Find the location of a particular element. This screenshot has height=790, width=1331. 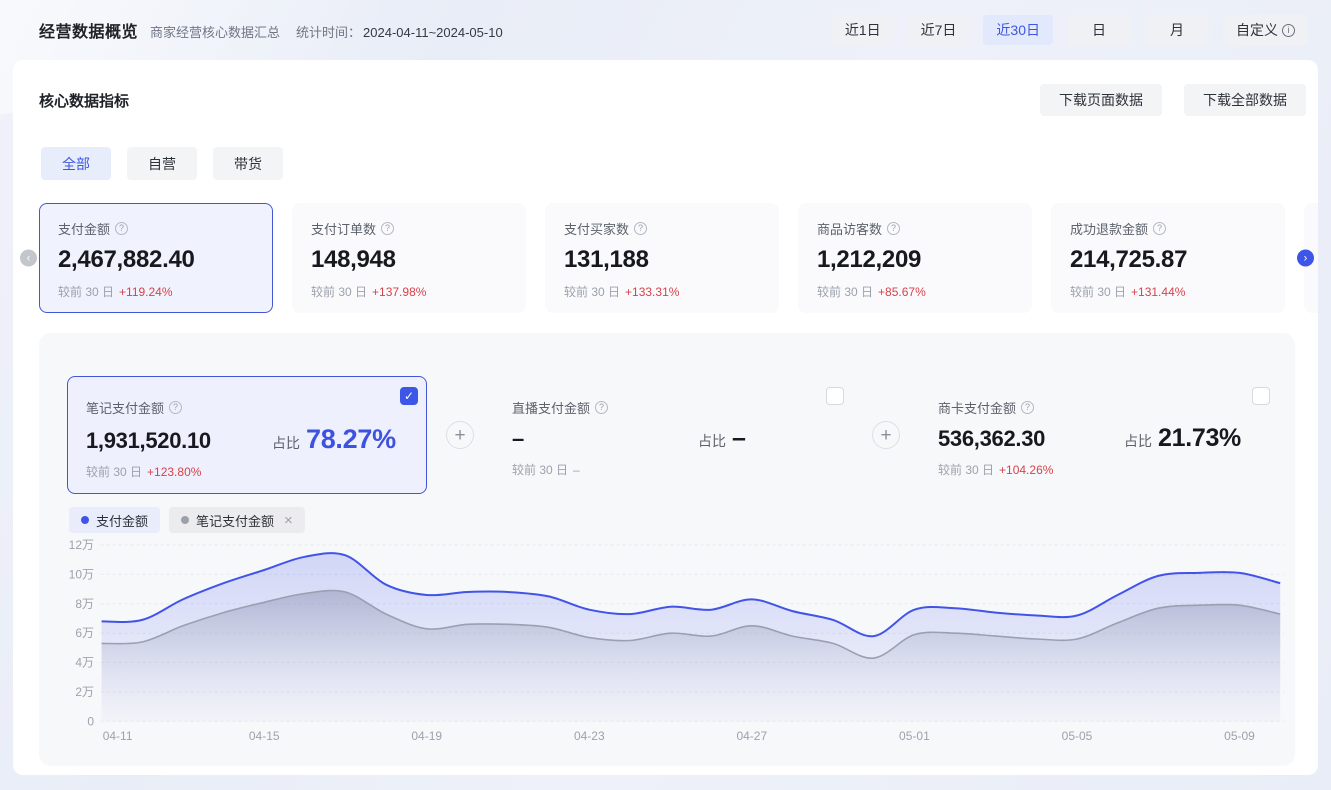

live-payment-checkbox is located at coordinates (835, 396).